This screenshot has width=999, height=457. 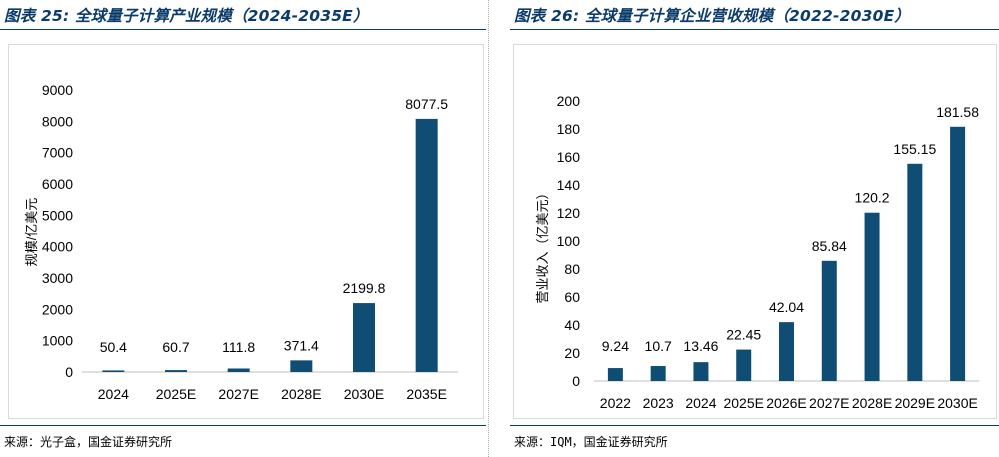 I want to click on y-tick-label: 120, so click(x=569, y=213).